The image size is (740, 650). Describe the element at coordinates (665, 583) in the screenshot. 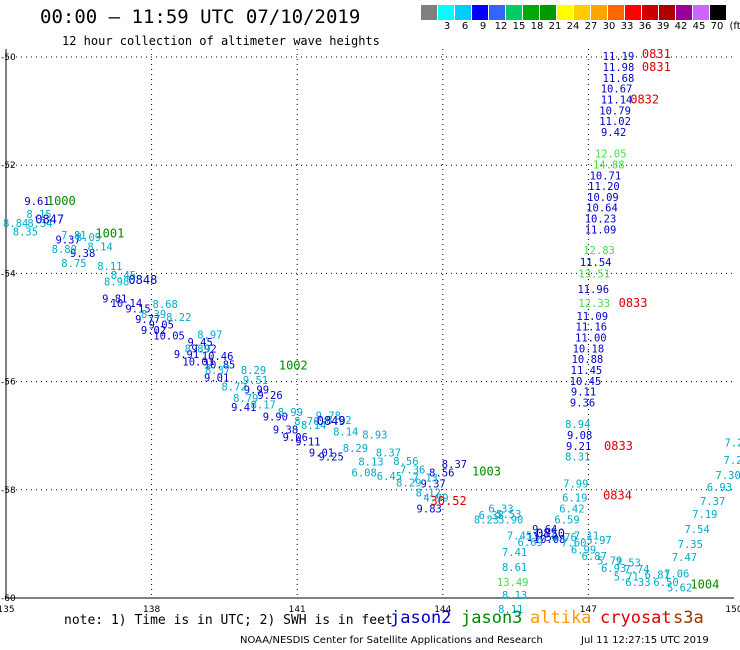

I see `wave-height-value: 6.50` at that location.